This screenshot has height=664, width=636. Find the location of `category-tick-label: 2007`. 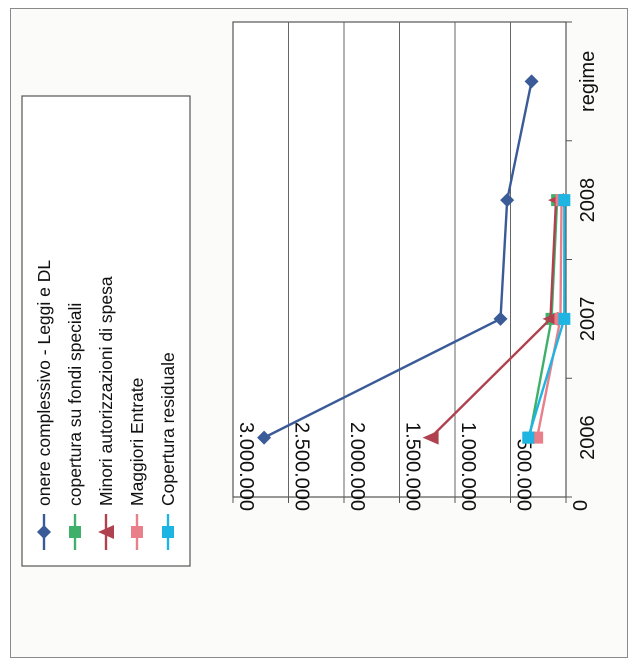

category-tick-label: 2007 is located at coordinates (588, 319).